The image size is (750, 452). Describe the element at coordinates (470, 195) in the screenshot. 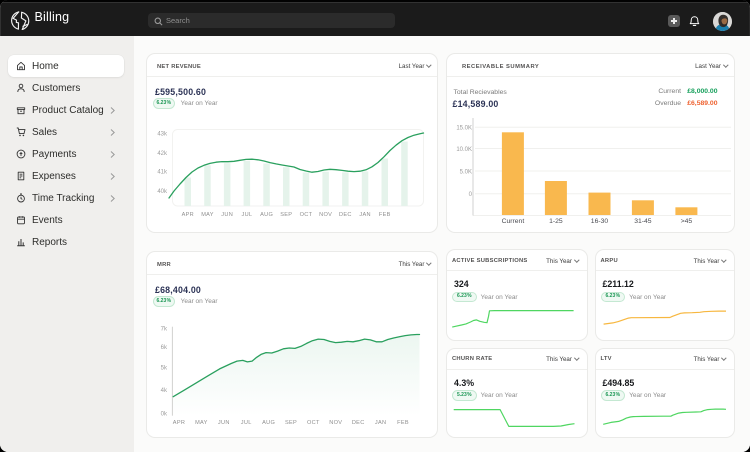

I see `svg-text: 0` at that location.